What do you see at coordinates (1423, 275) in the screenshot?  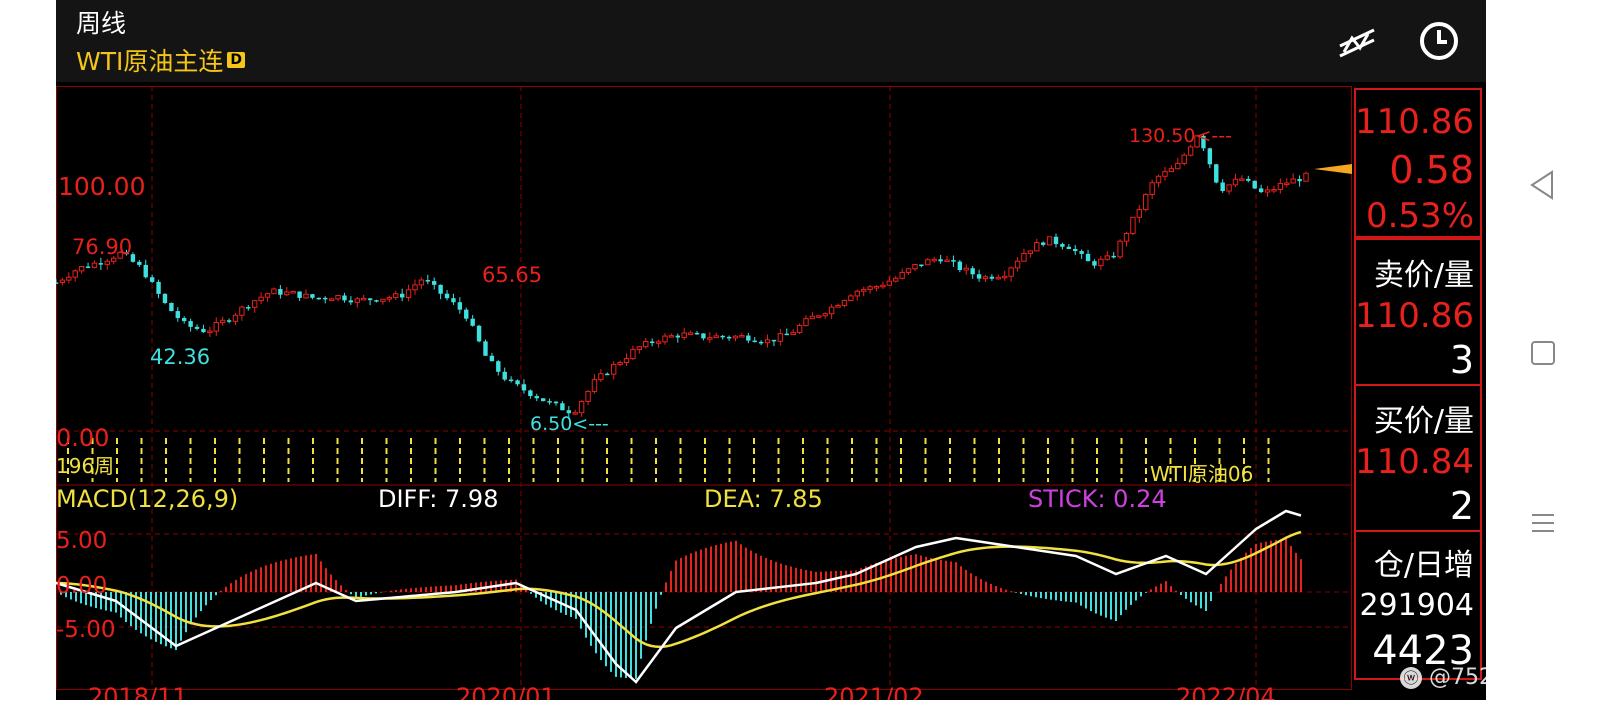 I see `ask-label: 卖价/量` at bounding box center [1423, 275].